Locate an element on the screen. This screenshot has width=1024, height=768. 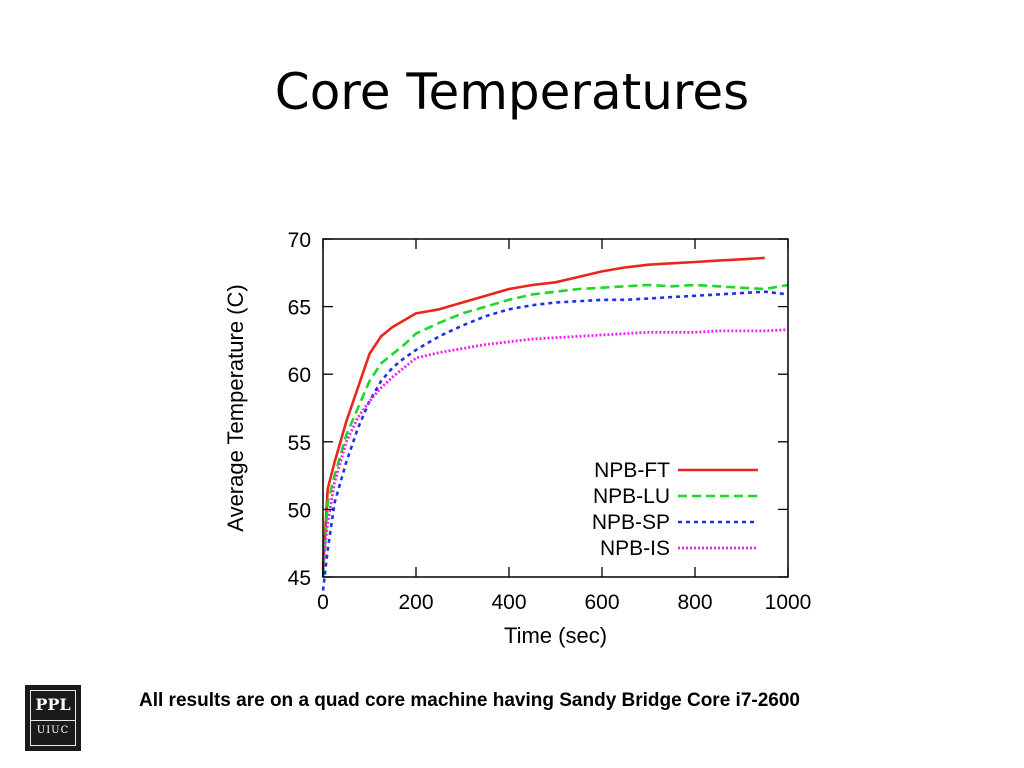
y-tick-label: 70 is located at coordinates (299, 240).